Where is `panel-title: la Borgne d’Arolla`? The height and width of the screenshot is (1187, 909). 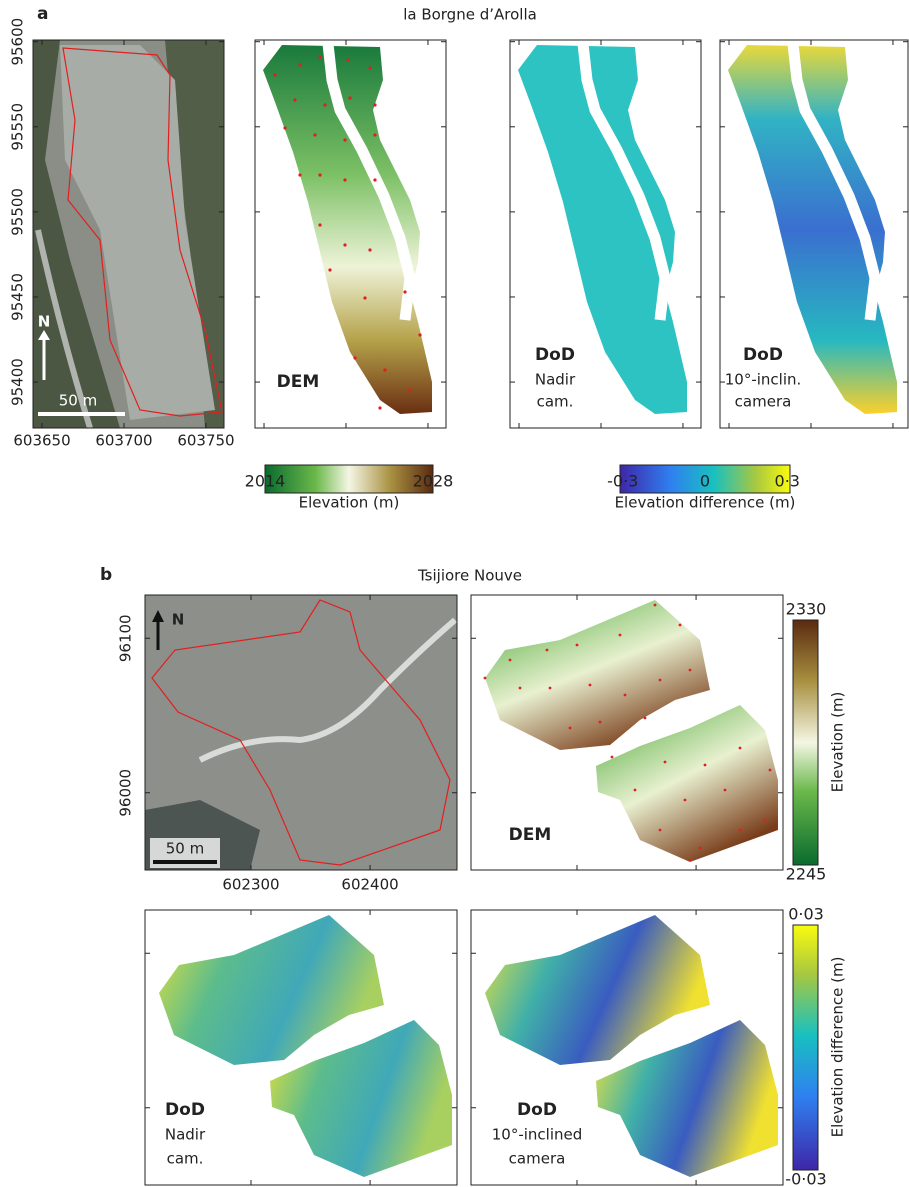 panel-title: la Borgne d’Arolla is located at coordinates (470, 15).